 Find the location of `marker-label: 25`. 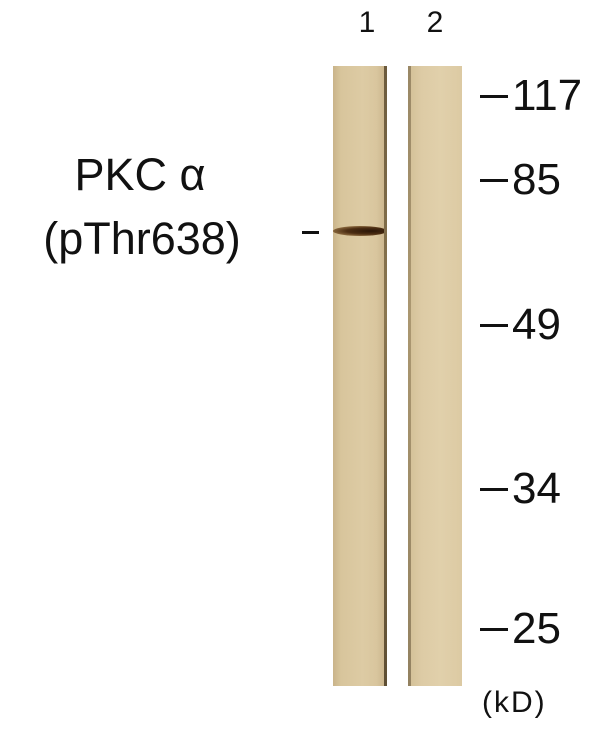

marker-label: 25 is located at coordinates (536, 628).